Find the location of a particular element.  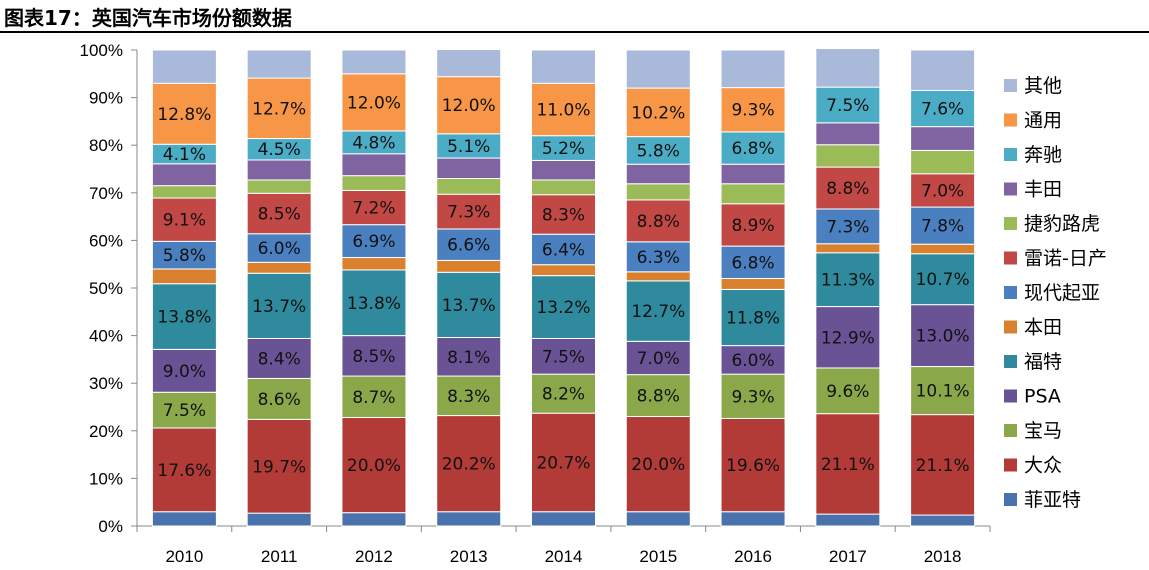

x-tick-label: 2017 is located at coordinates (848, 556).